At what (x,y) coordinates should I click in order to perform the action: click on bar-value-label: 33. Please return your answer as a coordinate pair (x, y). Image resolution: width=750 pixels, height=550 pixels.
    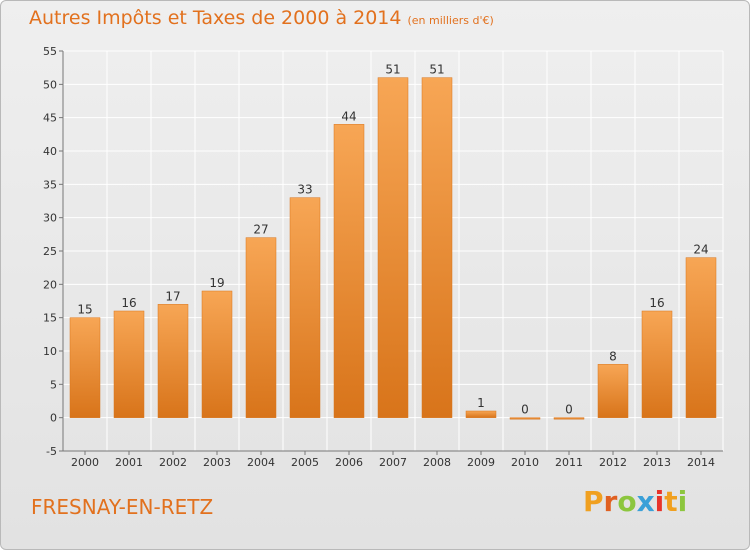
    Looking at the image, I should click on (304, 190).